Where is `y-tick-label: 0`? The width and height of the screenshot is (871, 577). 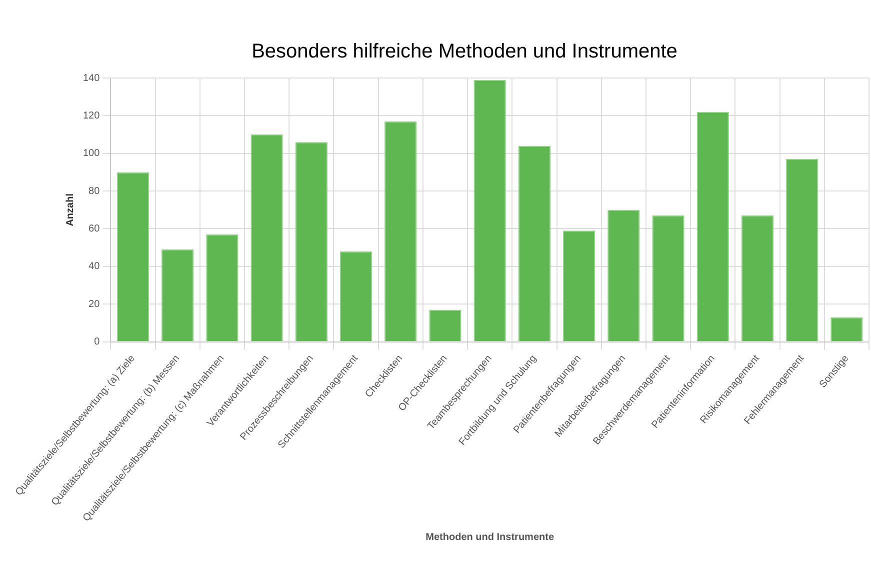 y-tick-label: 0 is located at coordinates (97, 342).